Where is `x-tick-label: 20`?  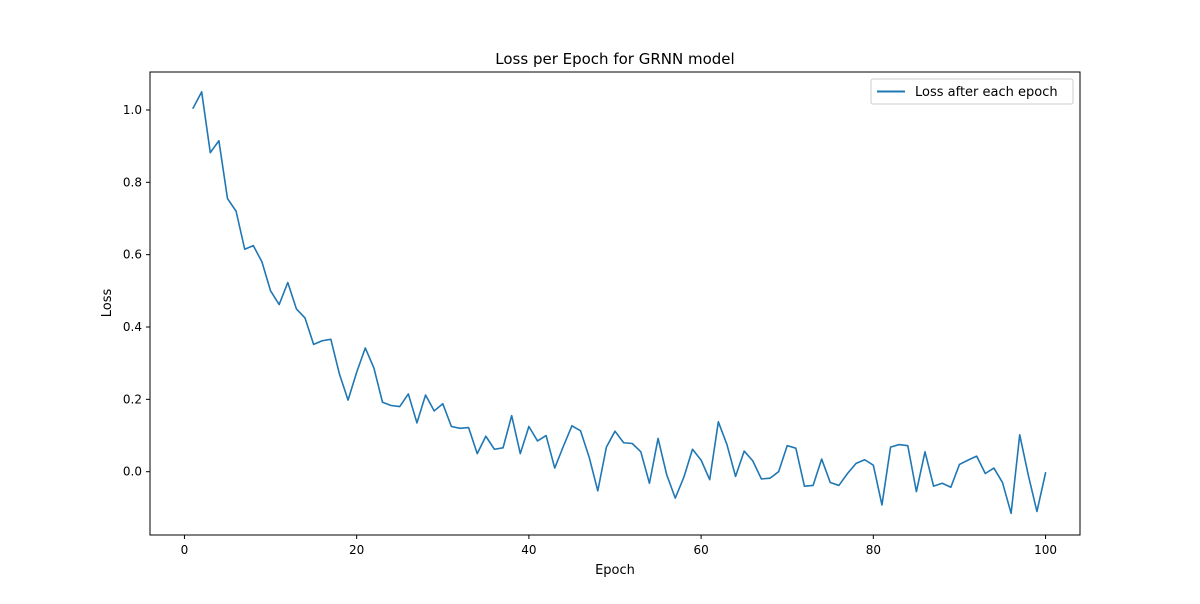
x-tick-label: 20 is located at coordinates (356, 550).